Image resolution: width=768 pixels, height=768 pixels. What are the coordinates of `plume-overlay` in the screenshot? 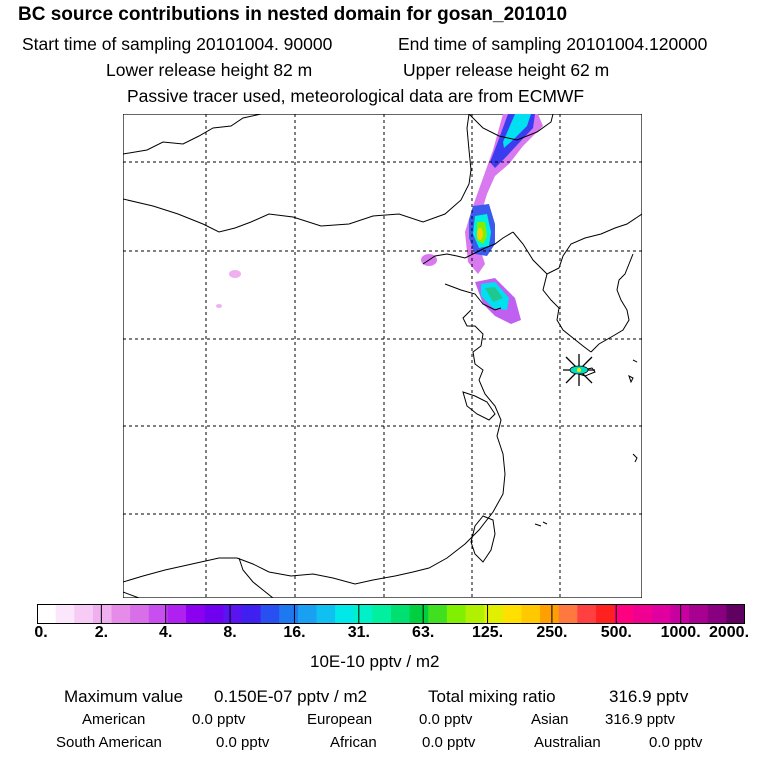 It's located at (379, 219).